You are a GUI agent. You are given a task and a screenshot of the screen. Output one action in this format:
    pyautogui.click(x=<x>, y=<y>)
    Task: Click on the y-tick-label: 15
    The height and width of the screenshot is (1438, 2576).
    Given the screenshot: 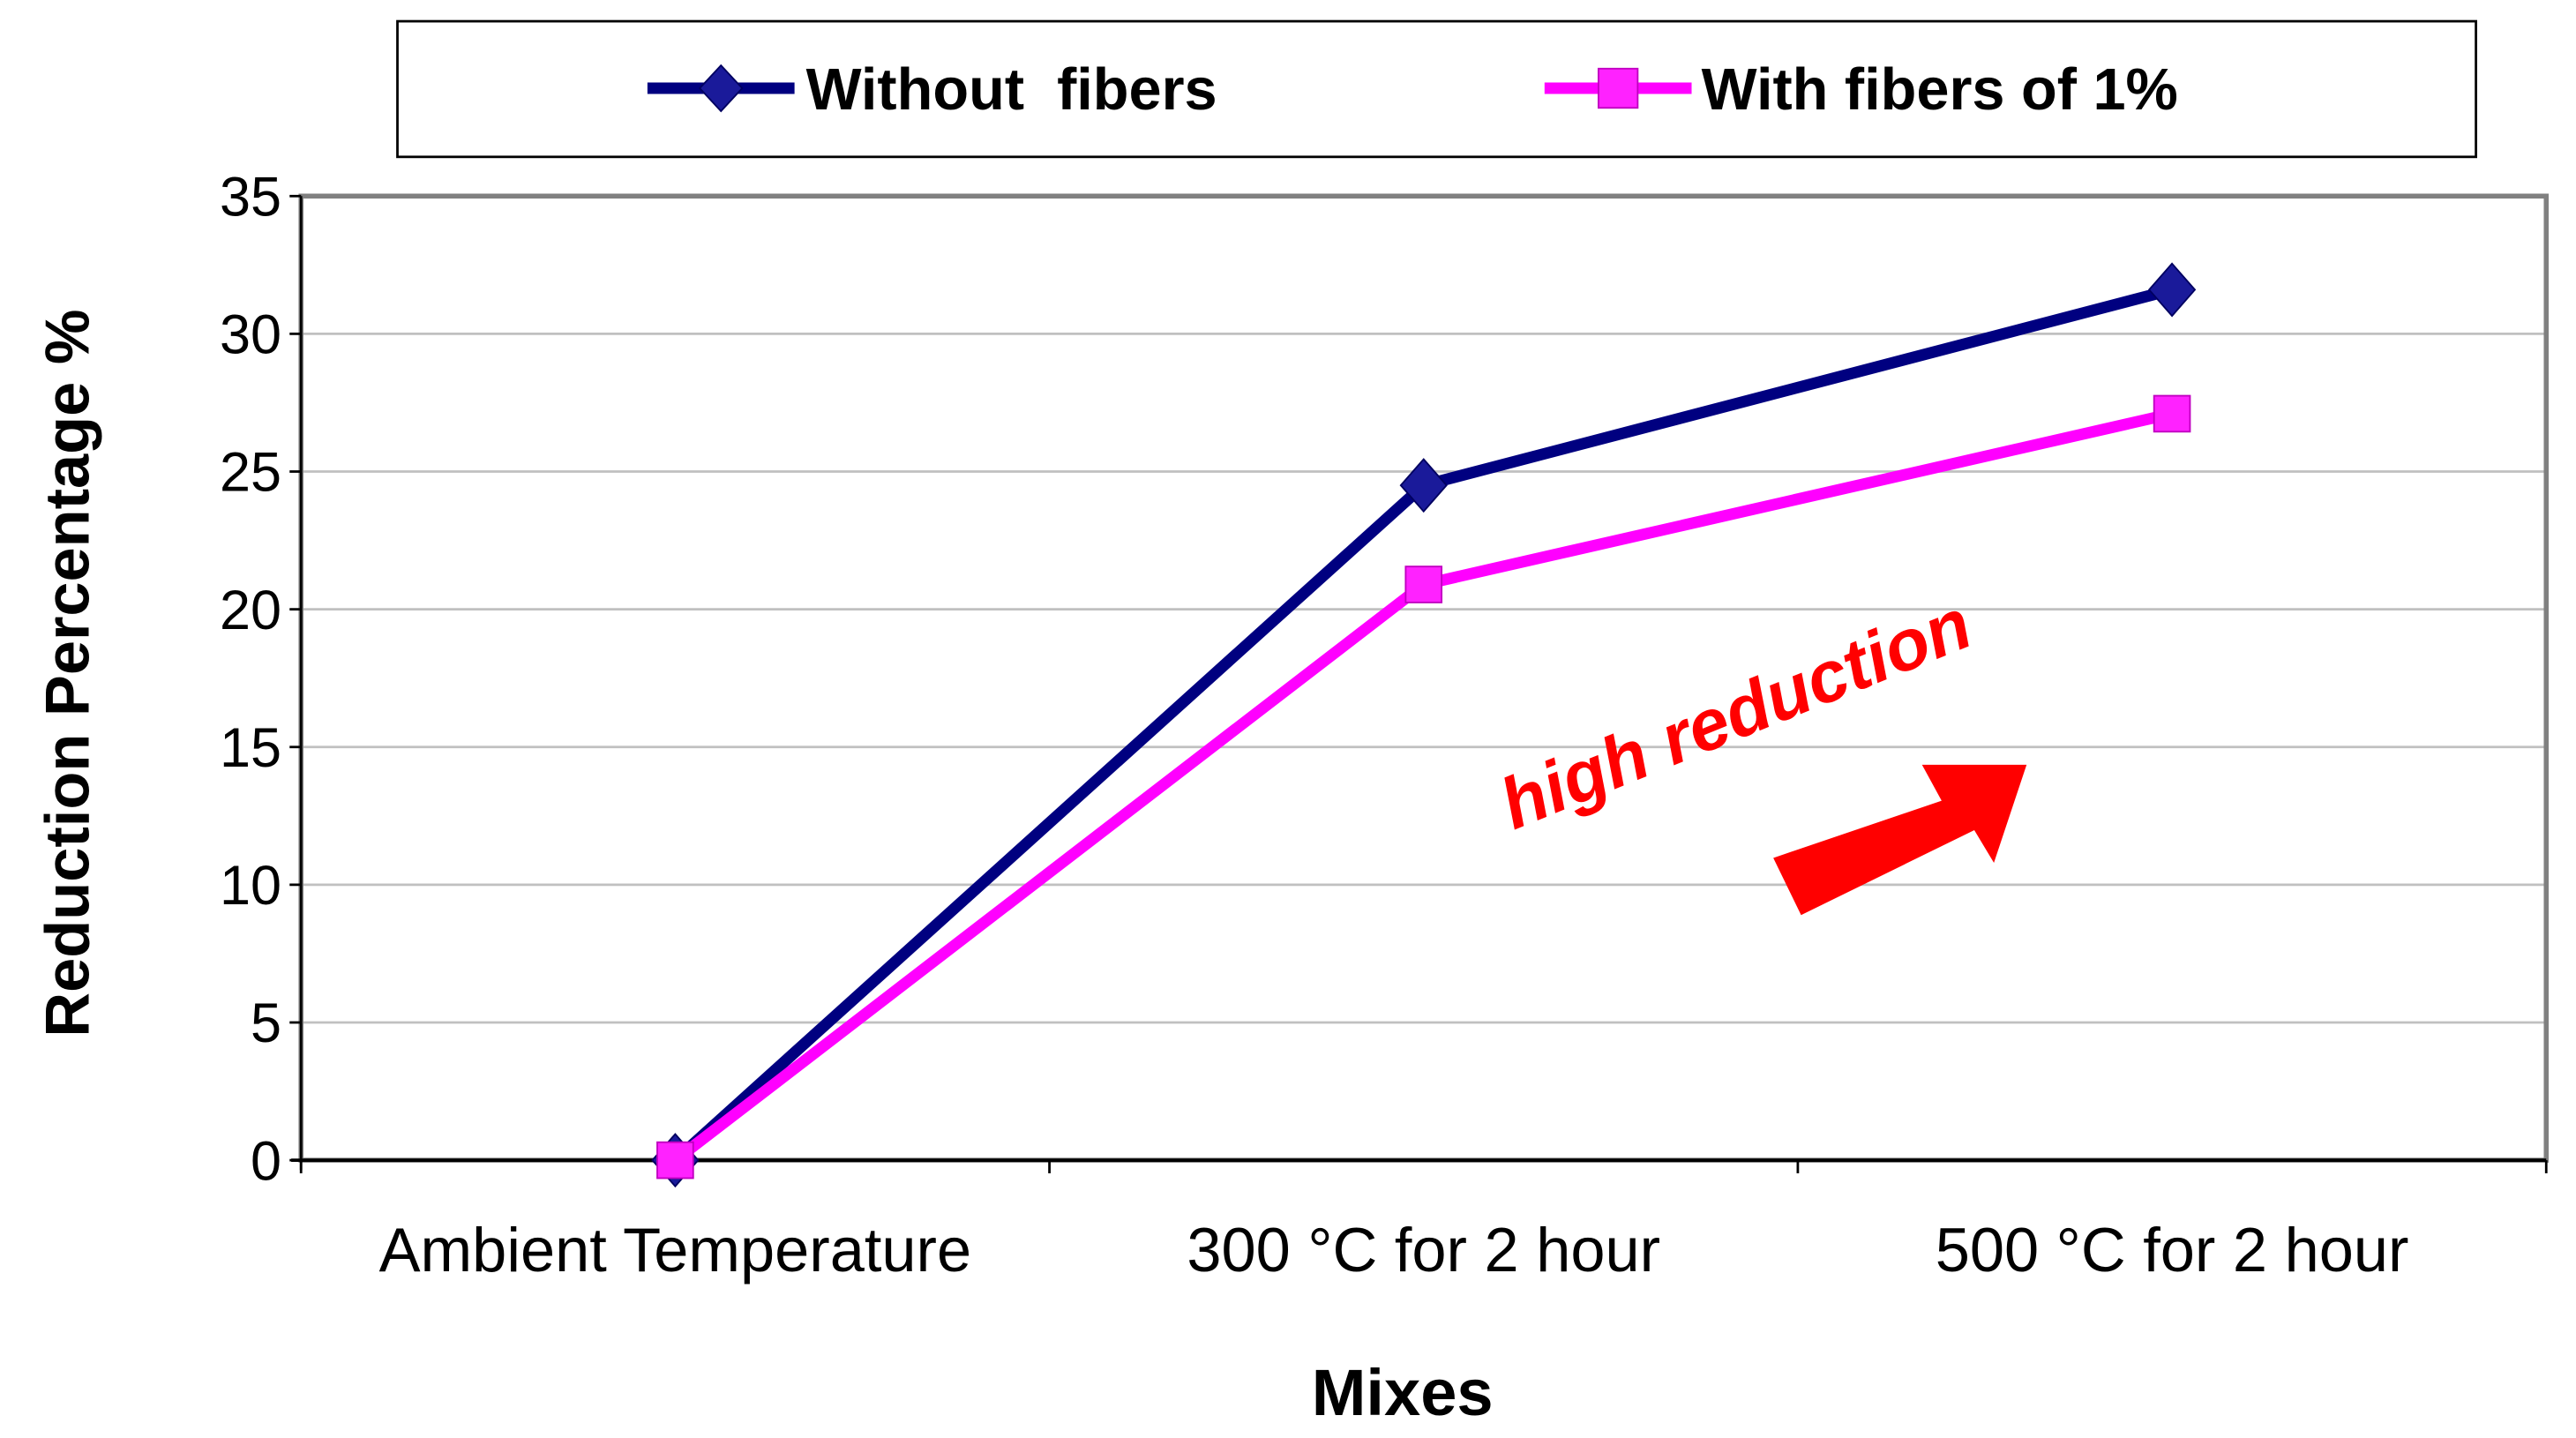 What is the action you would take?
    pyautogui.click(x=251, y=748)
    